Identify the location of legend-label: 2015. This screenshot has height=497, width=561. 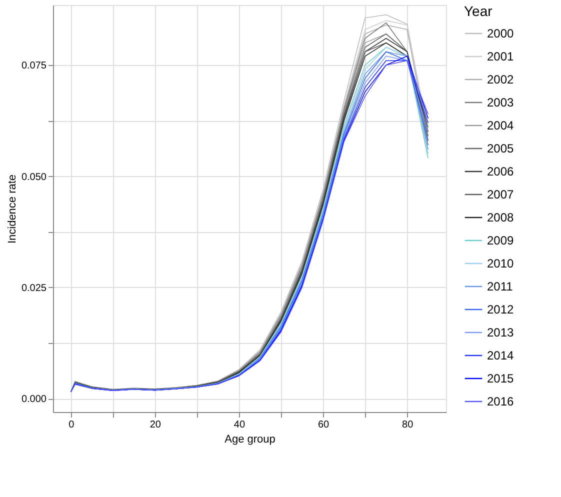
(500, 379).